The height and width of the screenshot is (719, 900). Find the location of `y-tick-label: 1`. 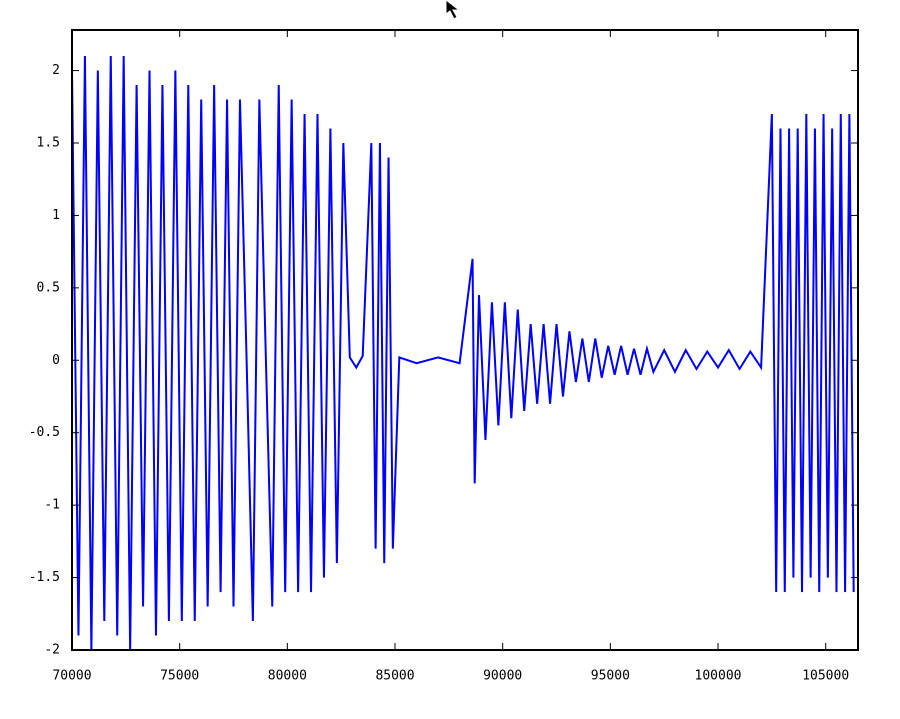

y-tick-label: 1 is located at coordinates (56, 215).